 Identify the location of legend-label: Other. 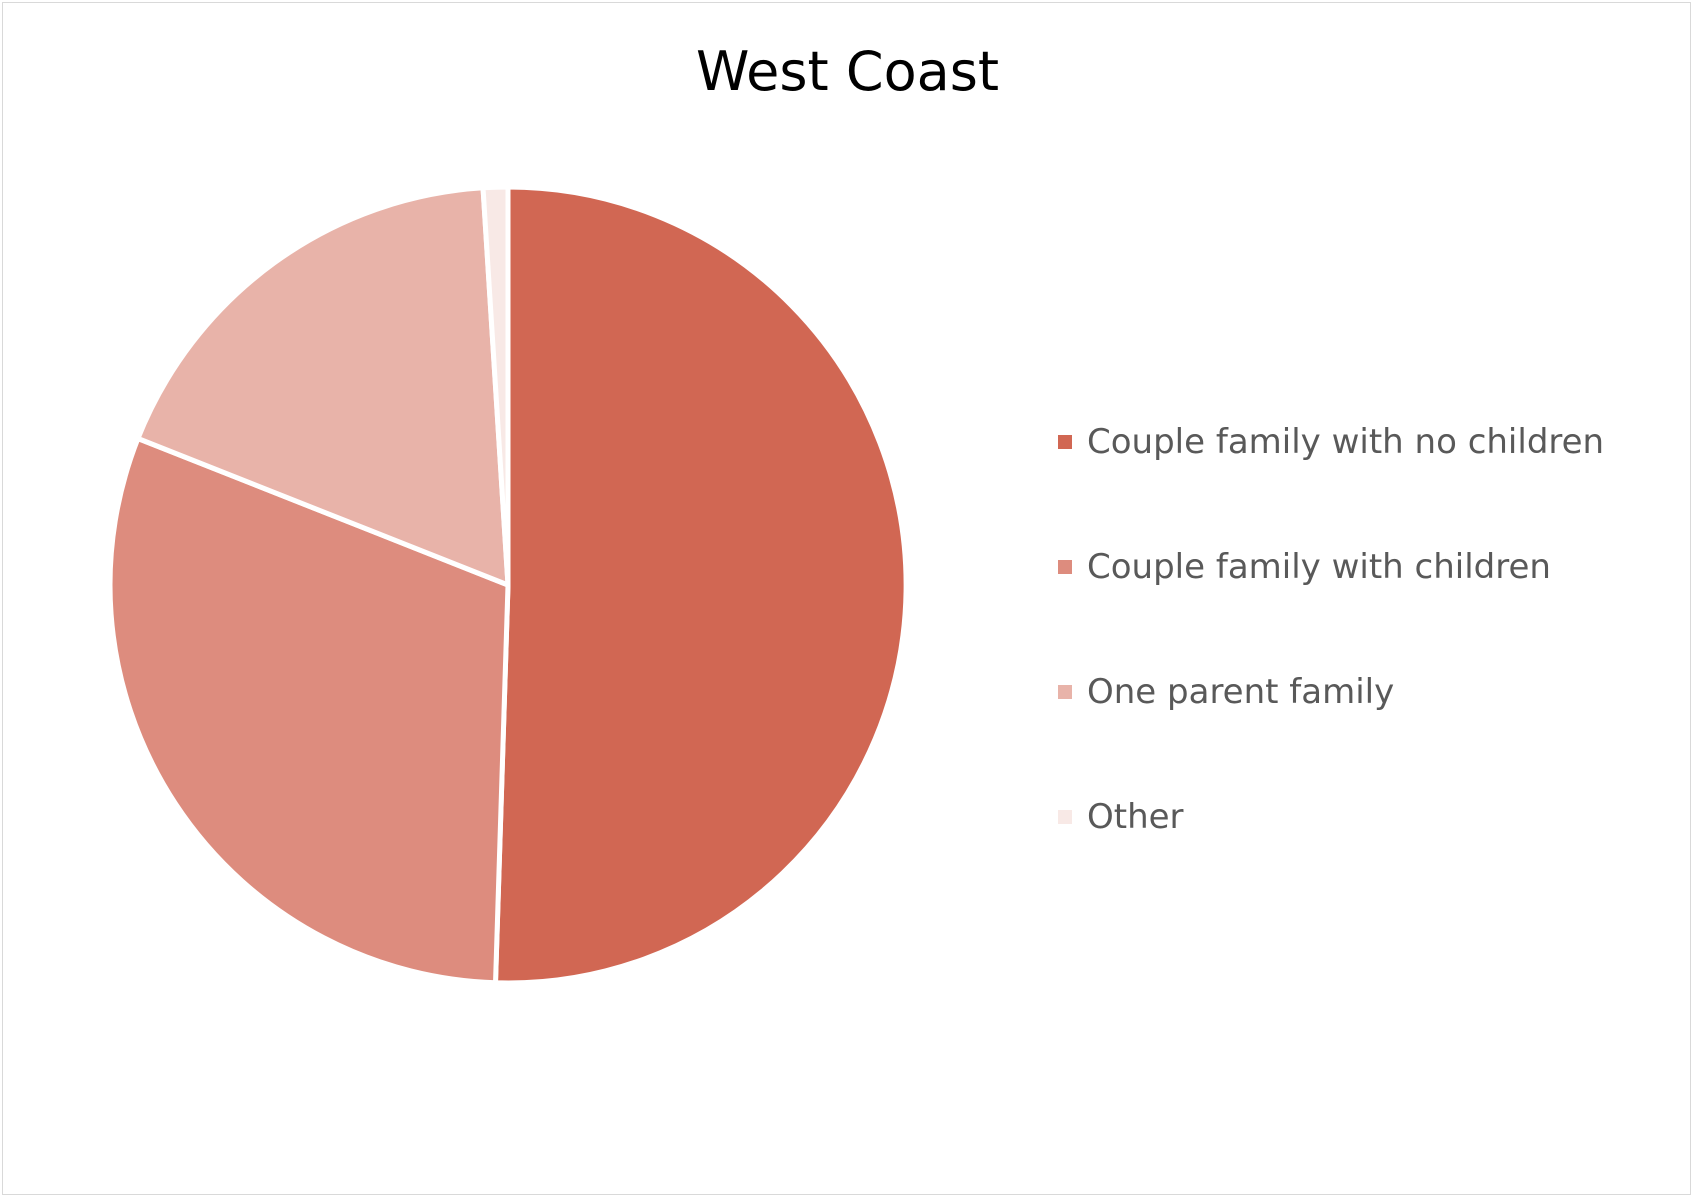
(1135, 817).